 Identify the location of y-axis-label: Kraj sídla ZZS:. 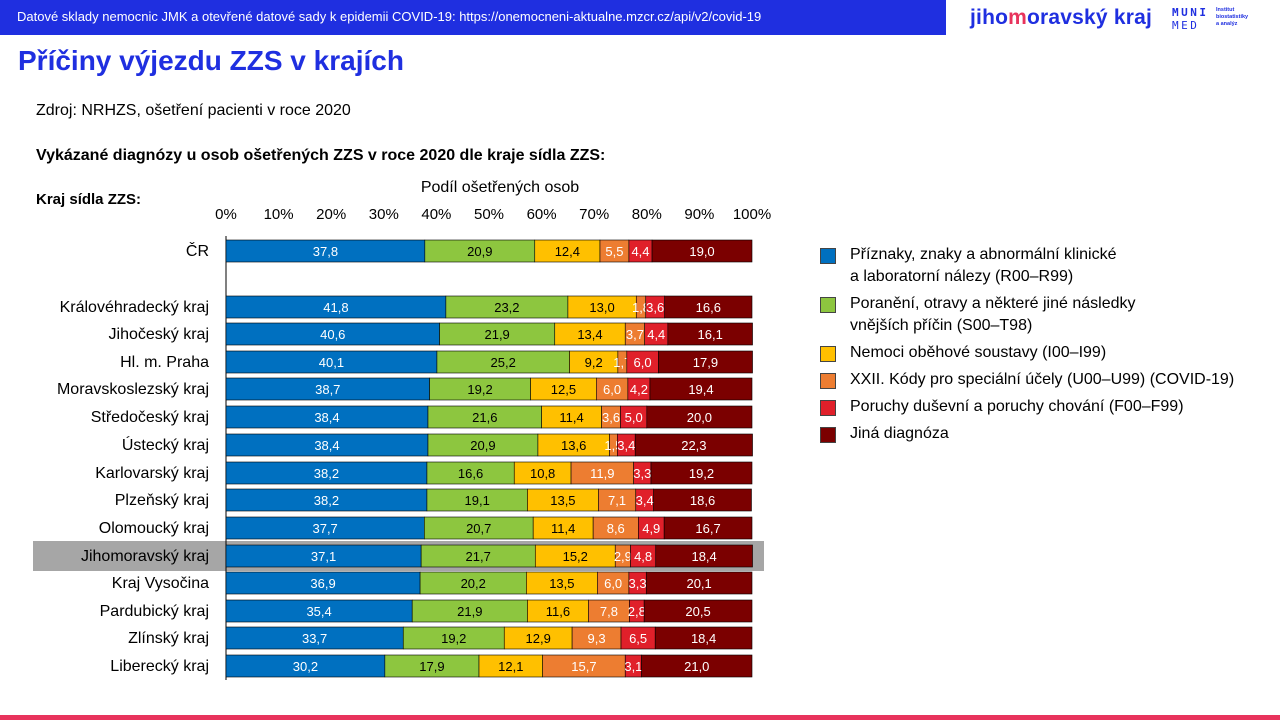
(89, 199).